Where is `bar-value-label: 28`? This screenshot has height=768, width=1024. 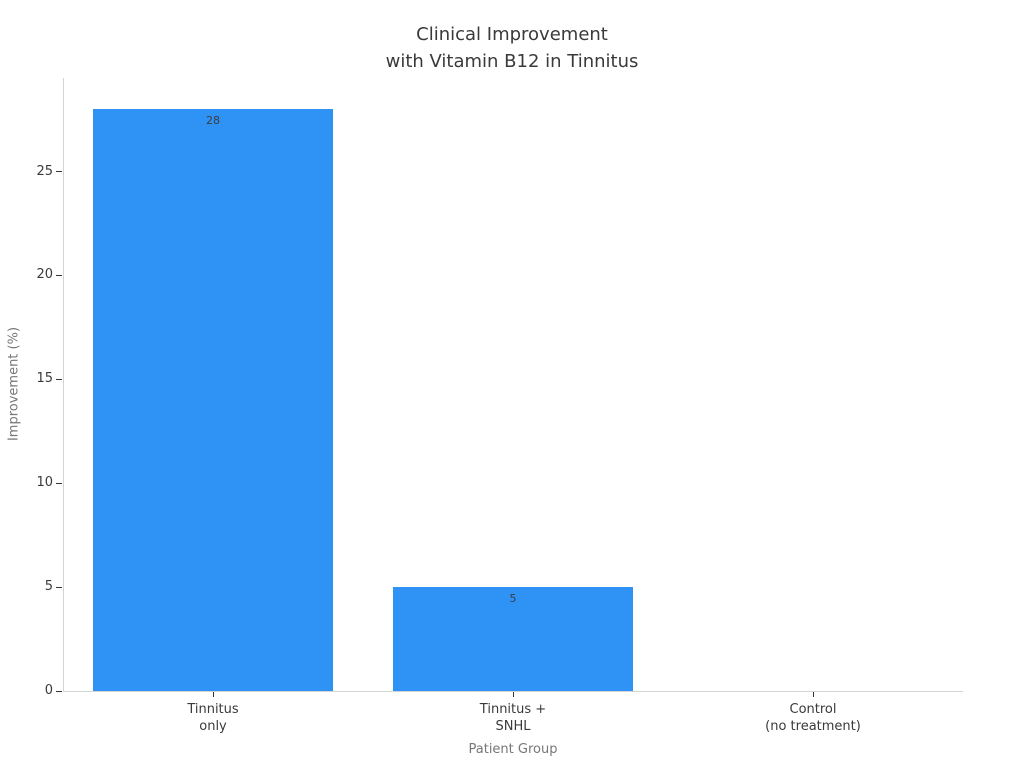
bar-value-label: 28 is located at coordinates (213, 121).